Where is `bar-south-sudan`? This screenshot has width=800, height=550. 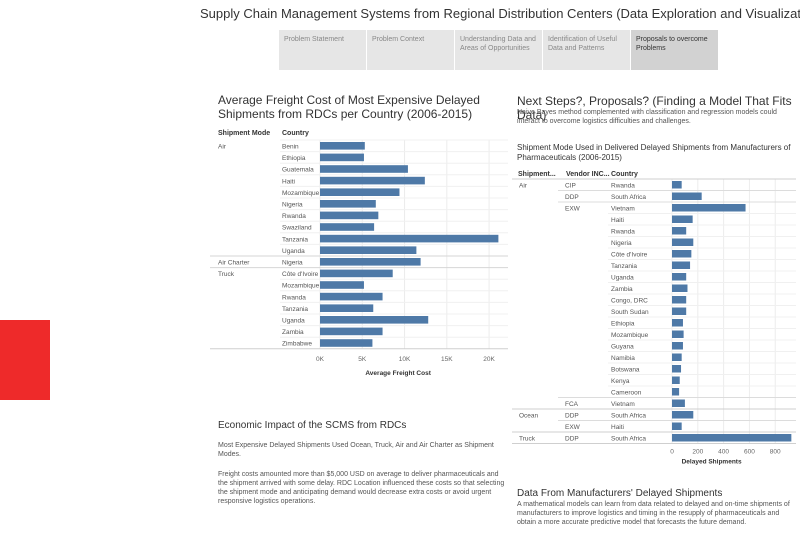 bar-south-sudan is located at coordinates (679, 311).